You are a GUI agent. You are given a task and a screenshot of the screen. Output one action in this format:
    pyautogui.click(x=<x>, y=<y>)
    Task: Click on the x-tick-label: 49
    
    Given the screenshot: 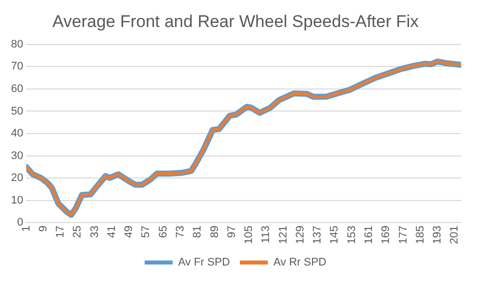 What is the action you would take?
    pyautogui.click(x=129, y=232)
    